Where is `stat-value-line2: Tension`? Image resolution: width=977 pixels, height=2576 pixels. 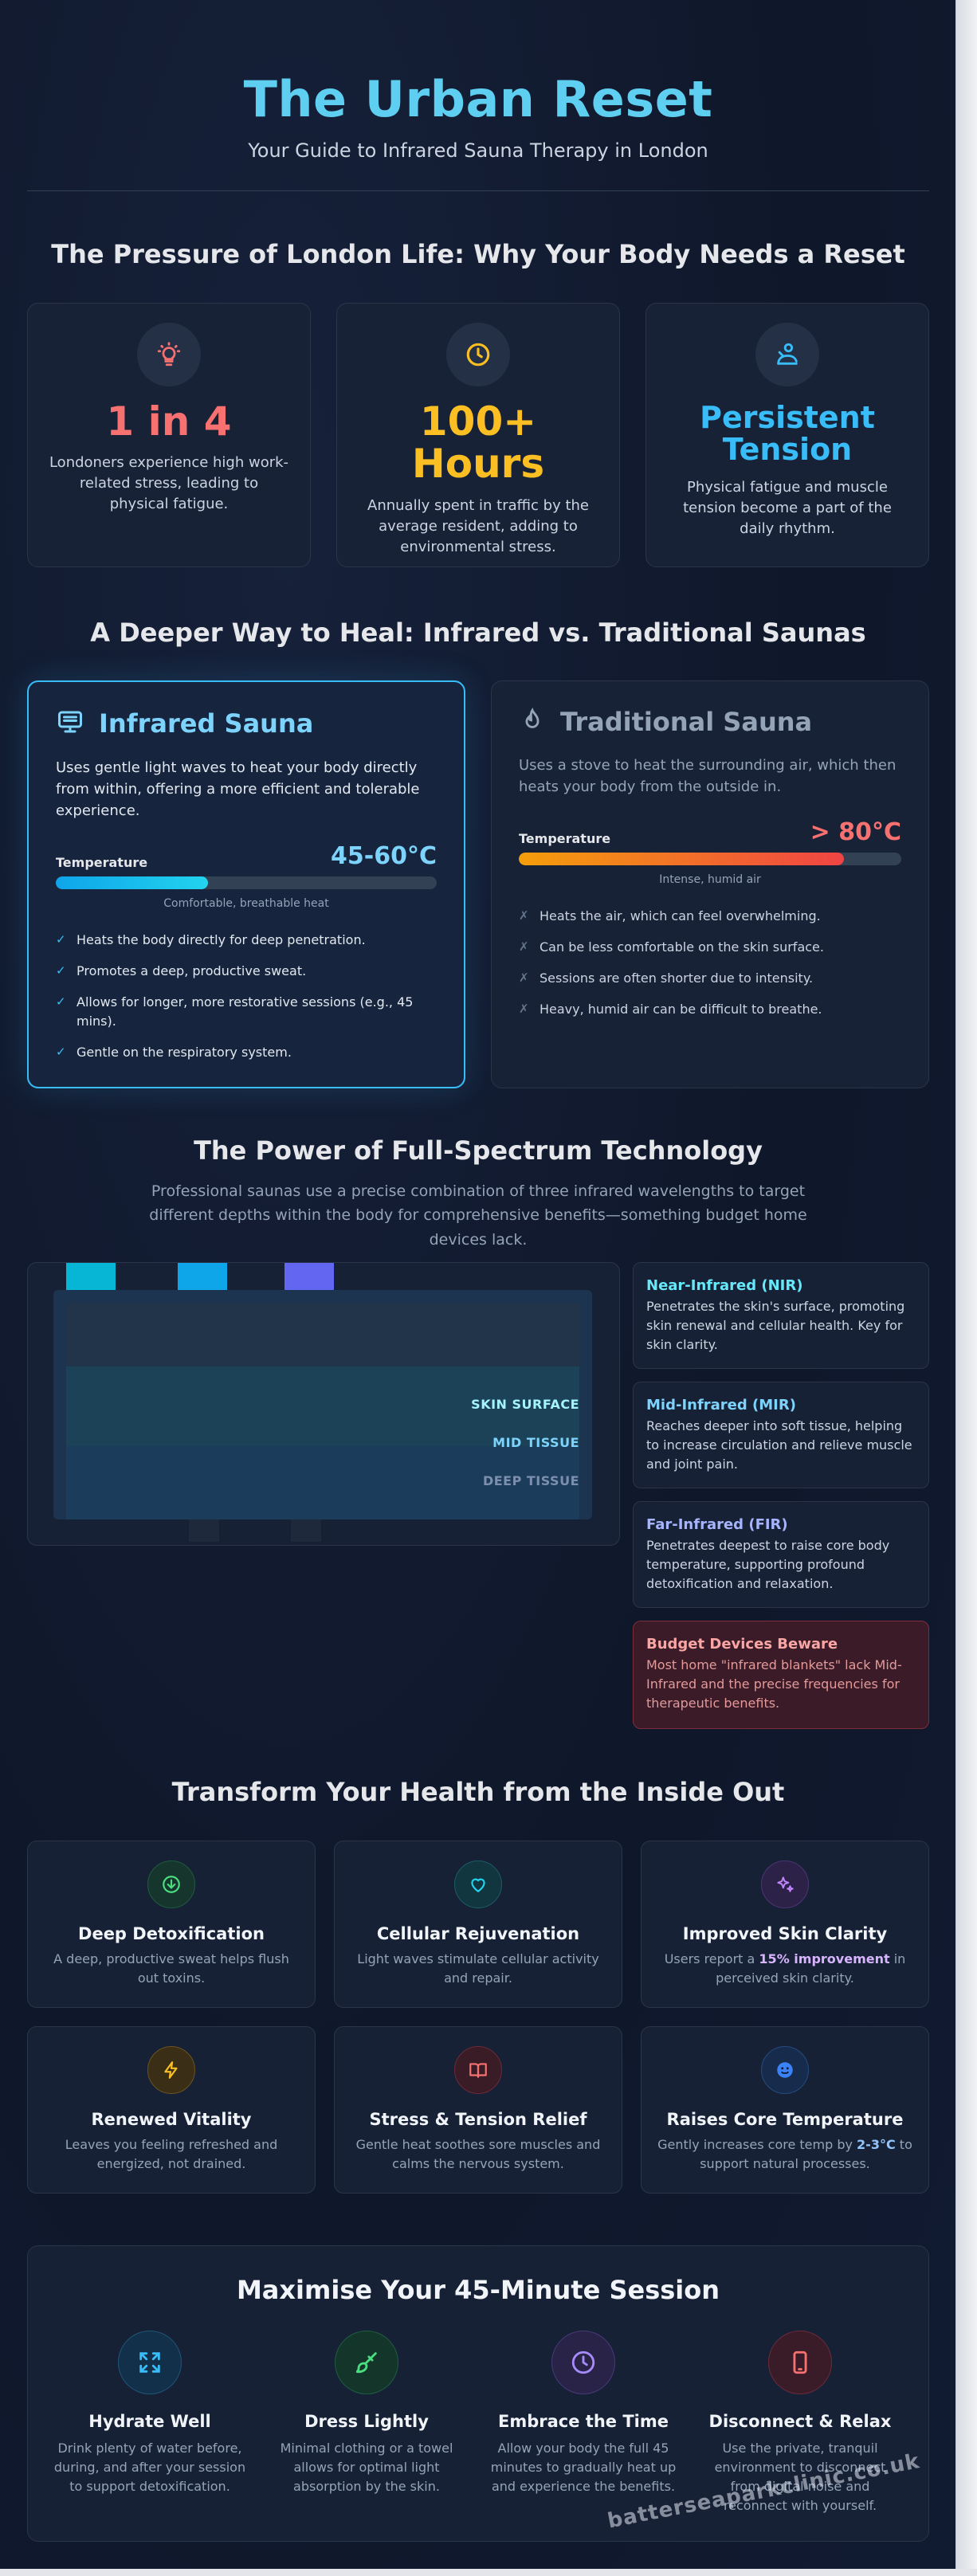
stat-value-line2: Tension is located at coordinates (787, 449).